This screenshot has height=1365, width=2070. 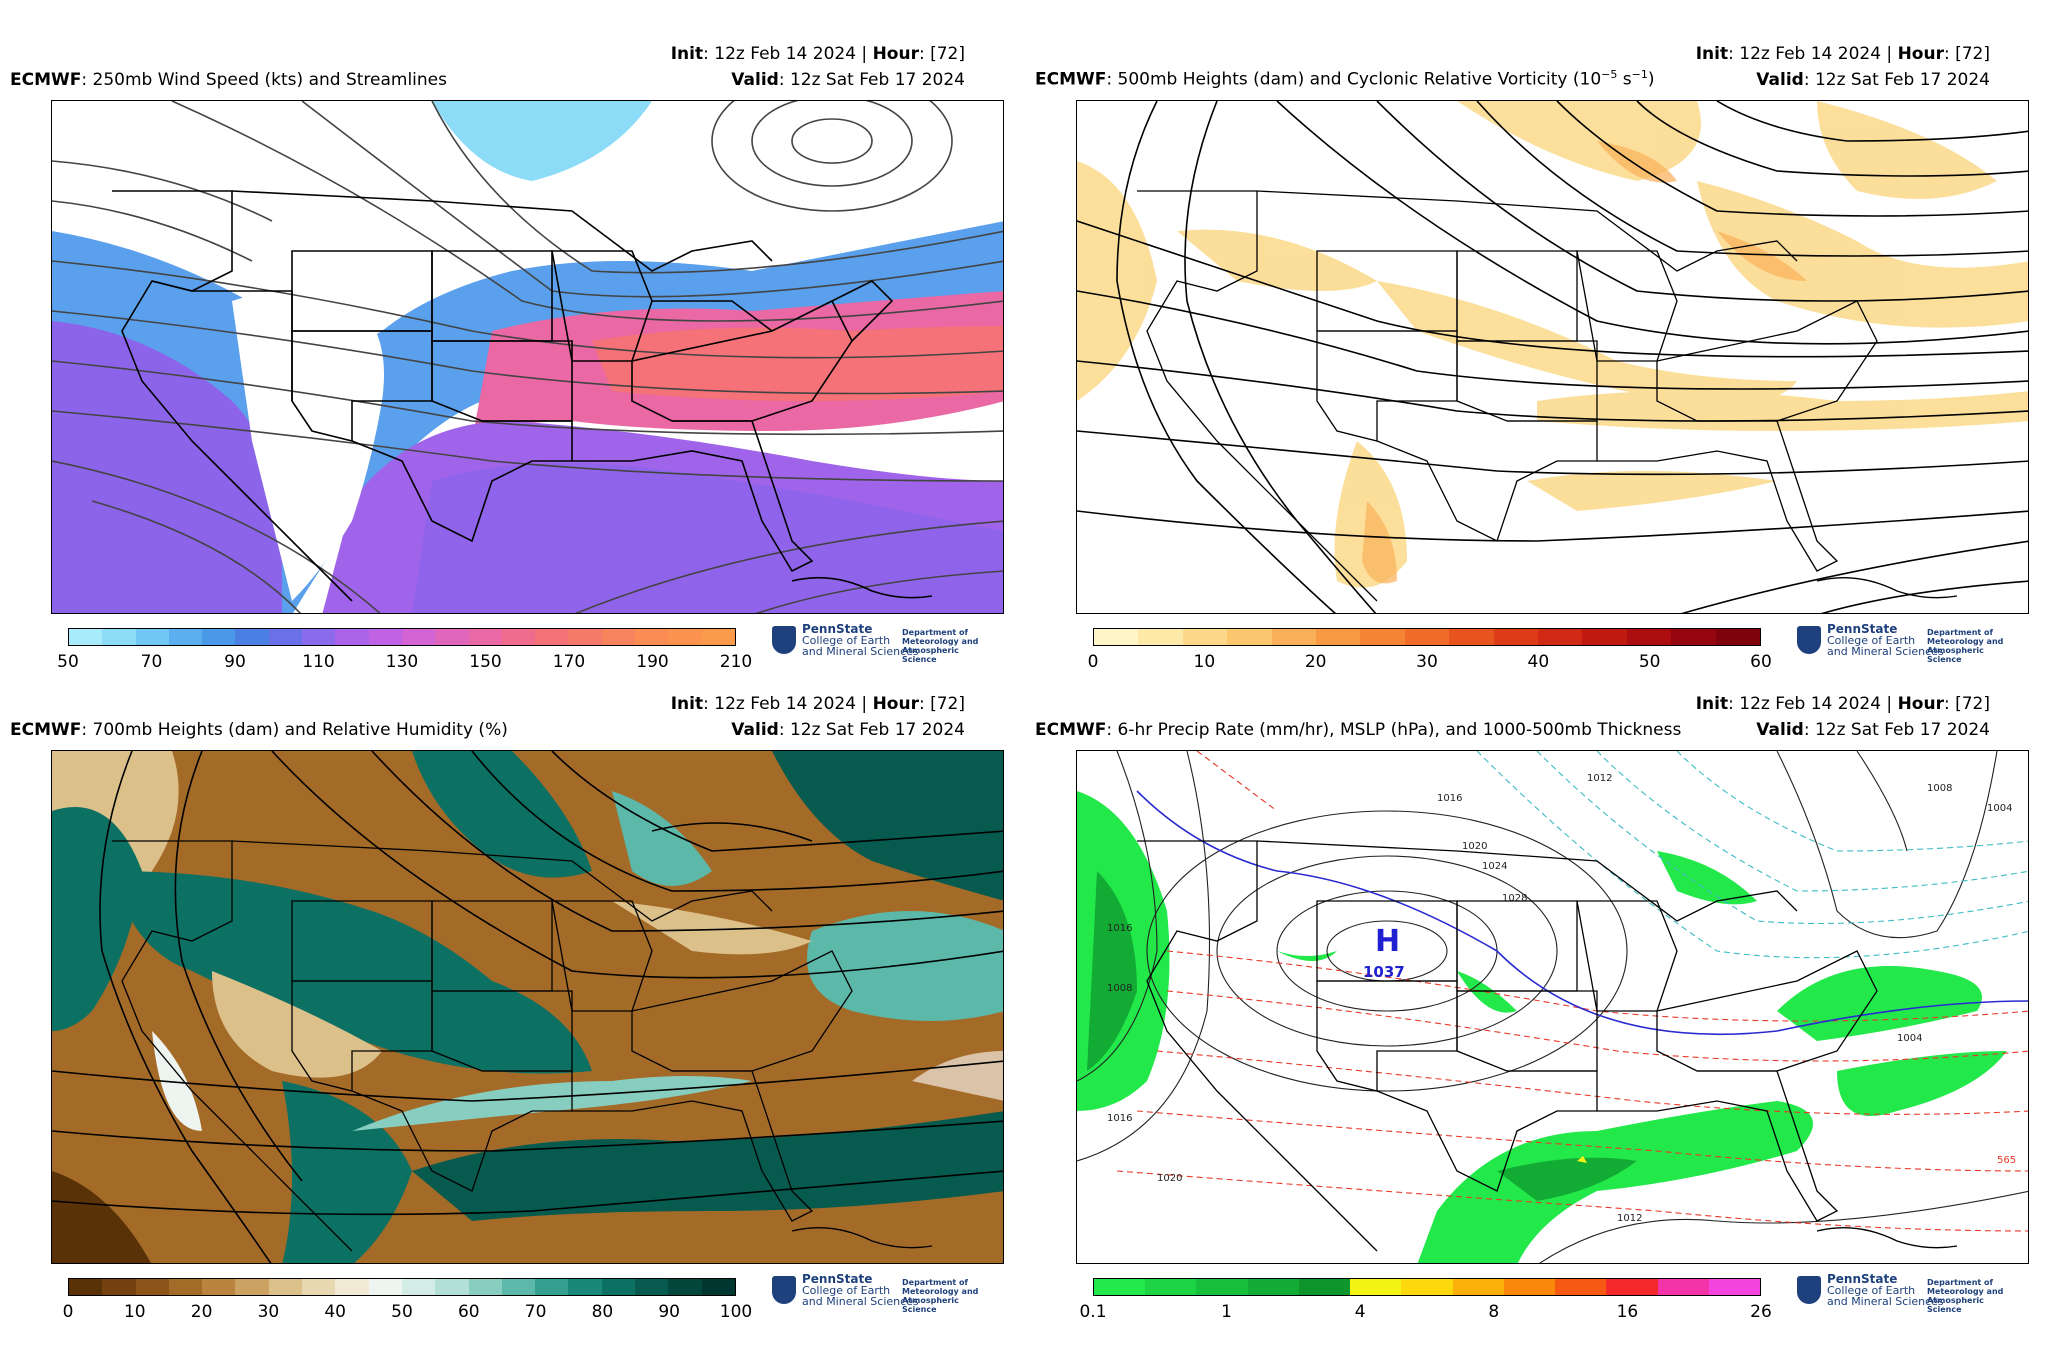 I want to click on colorbar-tick-label: 20, so click(x=201, y=1312).